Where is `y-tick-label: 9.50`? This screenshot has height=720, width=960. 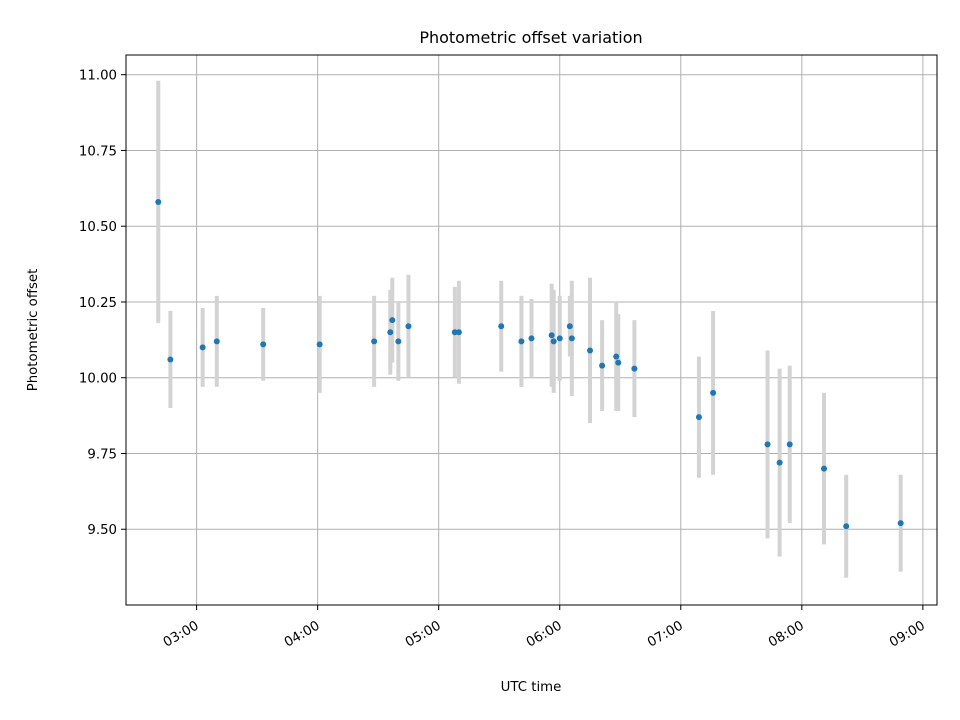
y-tick-label: 9.50 is located at coordinates (102, 530).